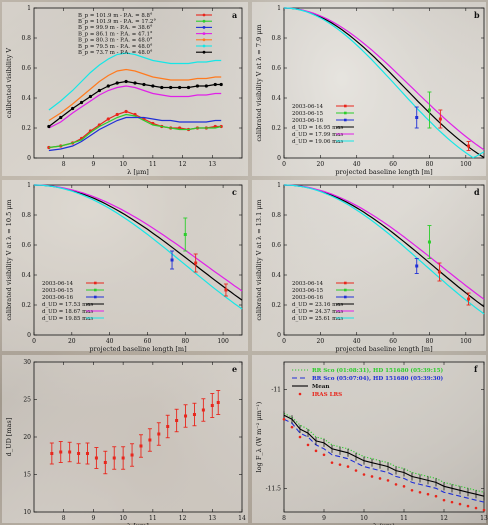  What do you see at coordinates (115, 16) in the screenshot?
I see `legend-entry: B_p = 101.9 m - P.A. = 8.8°` at bounding box center [115, 16].